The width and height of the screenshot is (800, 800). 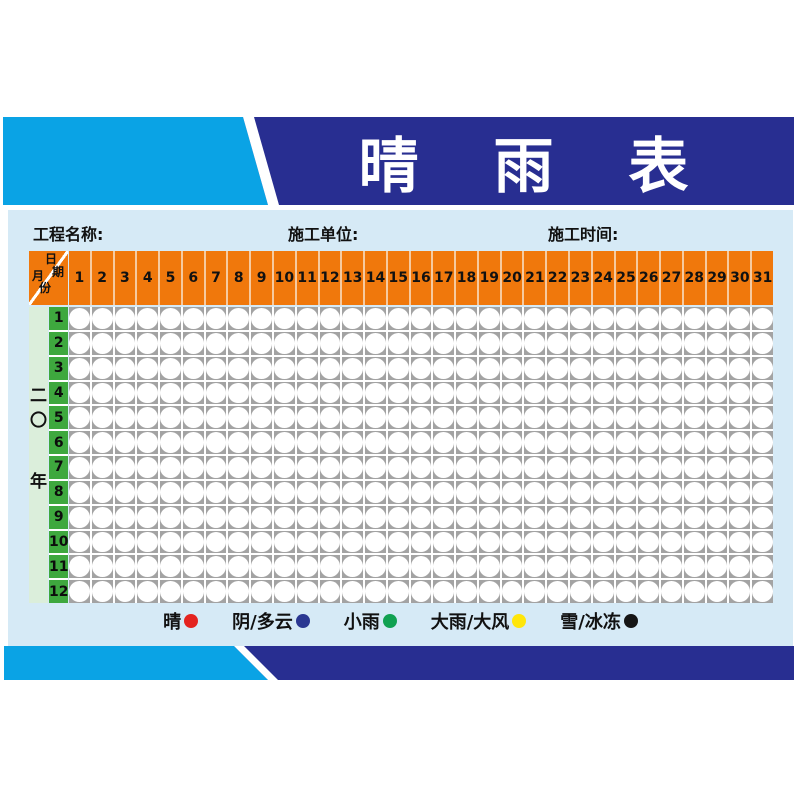 What do you see at coordinates (580, 368) in the screenshot?
I see `weather-cell-m3-d23` at bounding box center [580, 368].